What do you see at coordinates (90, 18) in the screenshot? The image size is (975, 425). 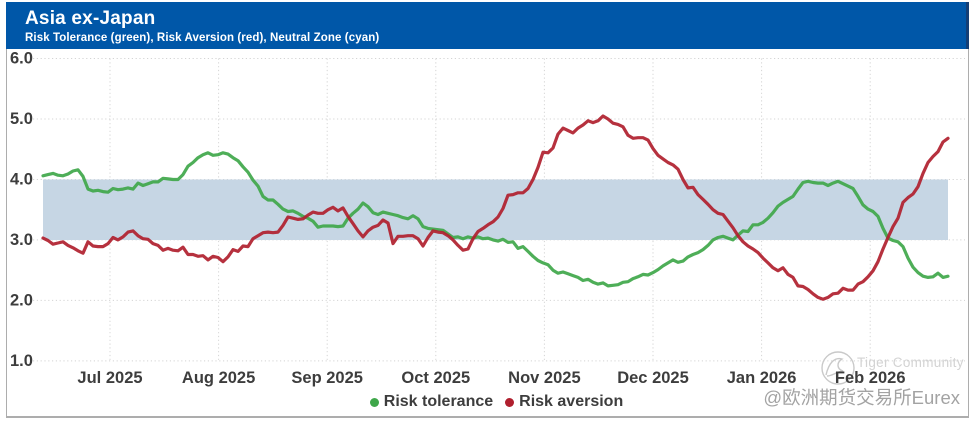 I see `page-title: Asia ex-Japan` at bounding box center [90, 18].